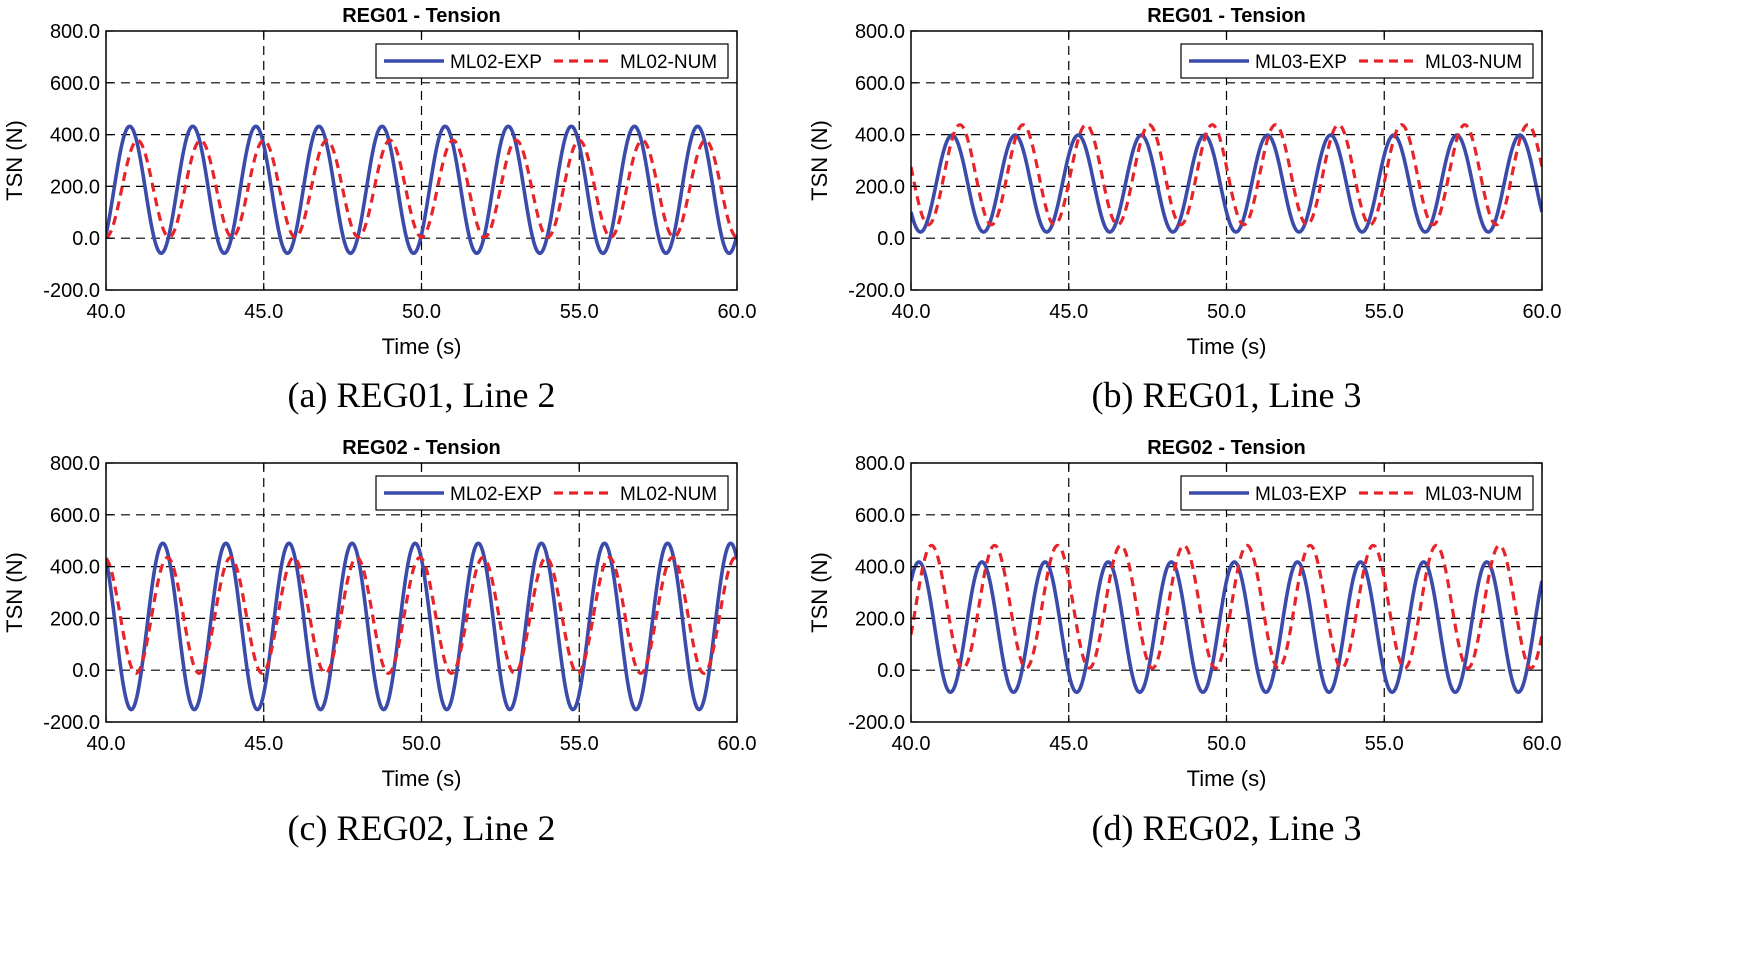 This screenshot has width=1760, height=958. I want to click on panel-caption: (a) REG01, Line 2, so click(422, 395).